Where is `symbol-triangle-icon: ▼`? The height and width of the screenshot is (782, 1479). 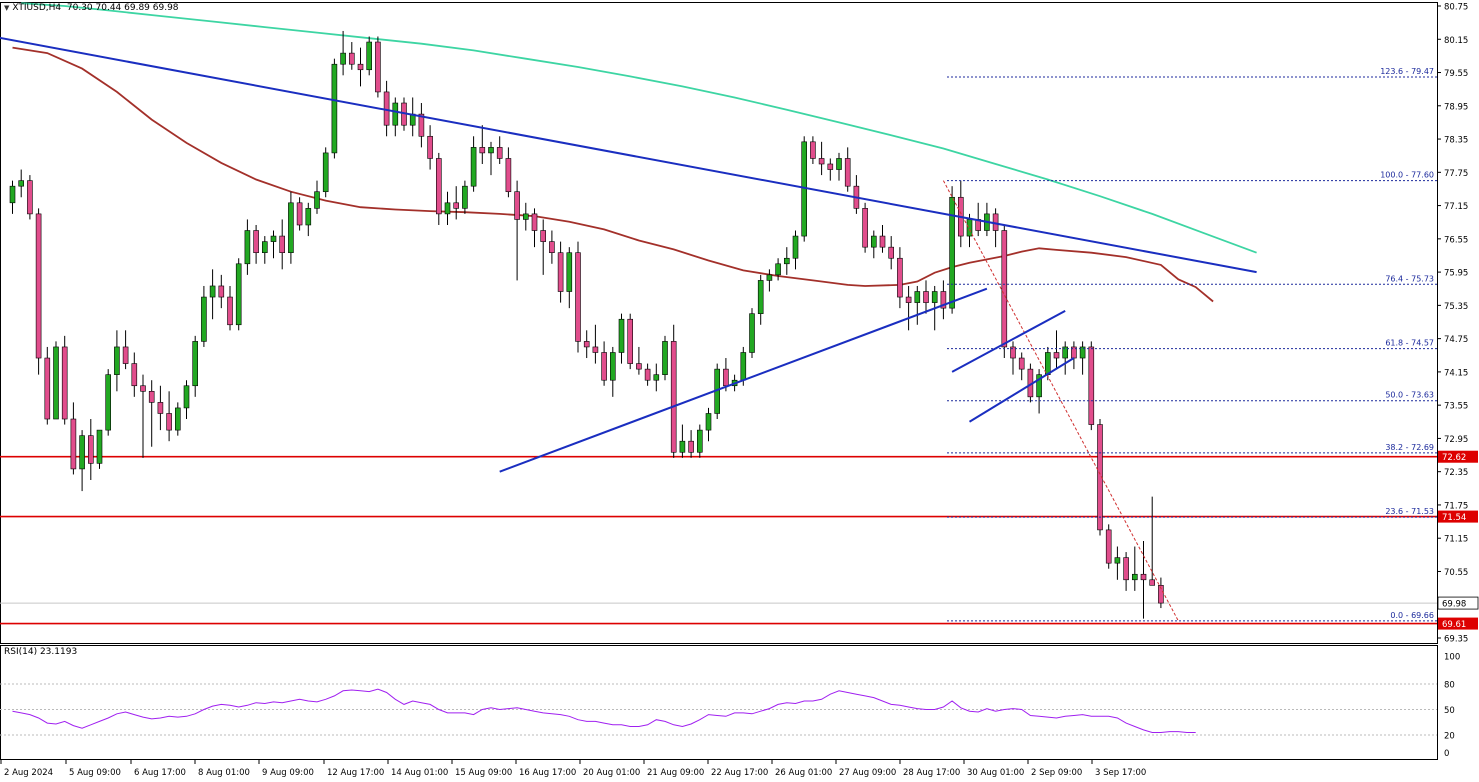
symbol-triangle-icon: ▼ is located at coordinates (7, 8).